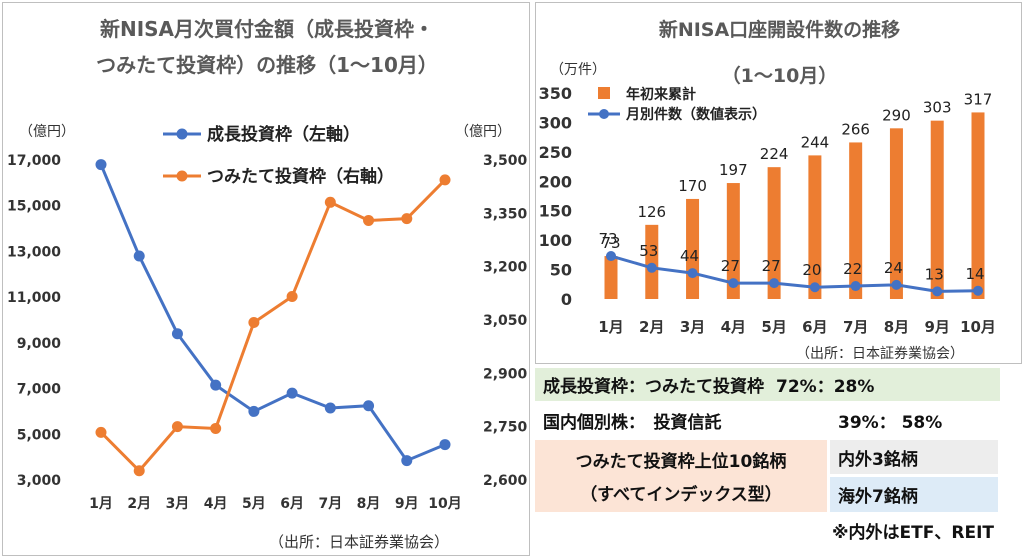 This screenshot has width=1024, height=558. Describe the element at coordinates (978, 99) in the screenshot. I see `bar-label-9: 317` at that location.